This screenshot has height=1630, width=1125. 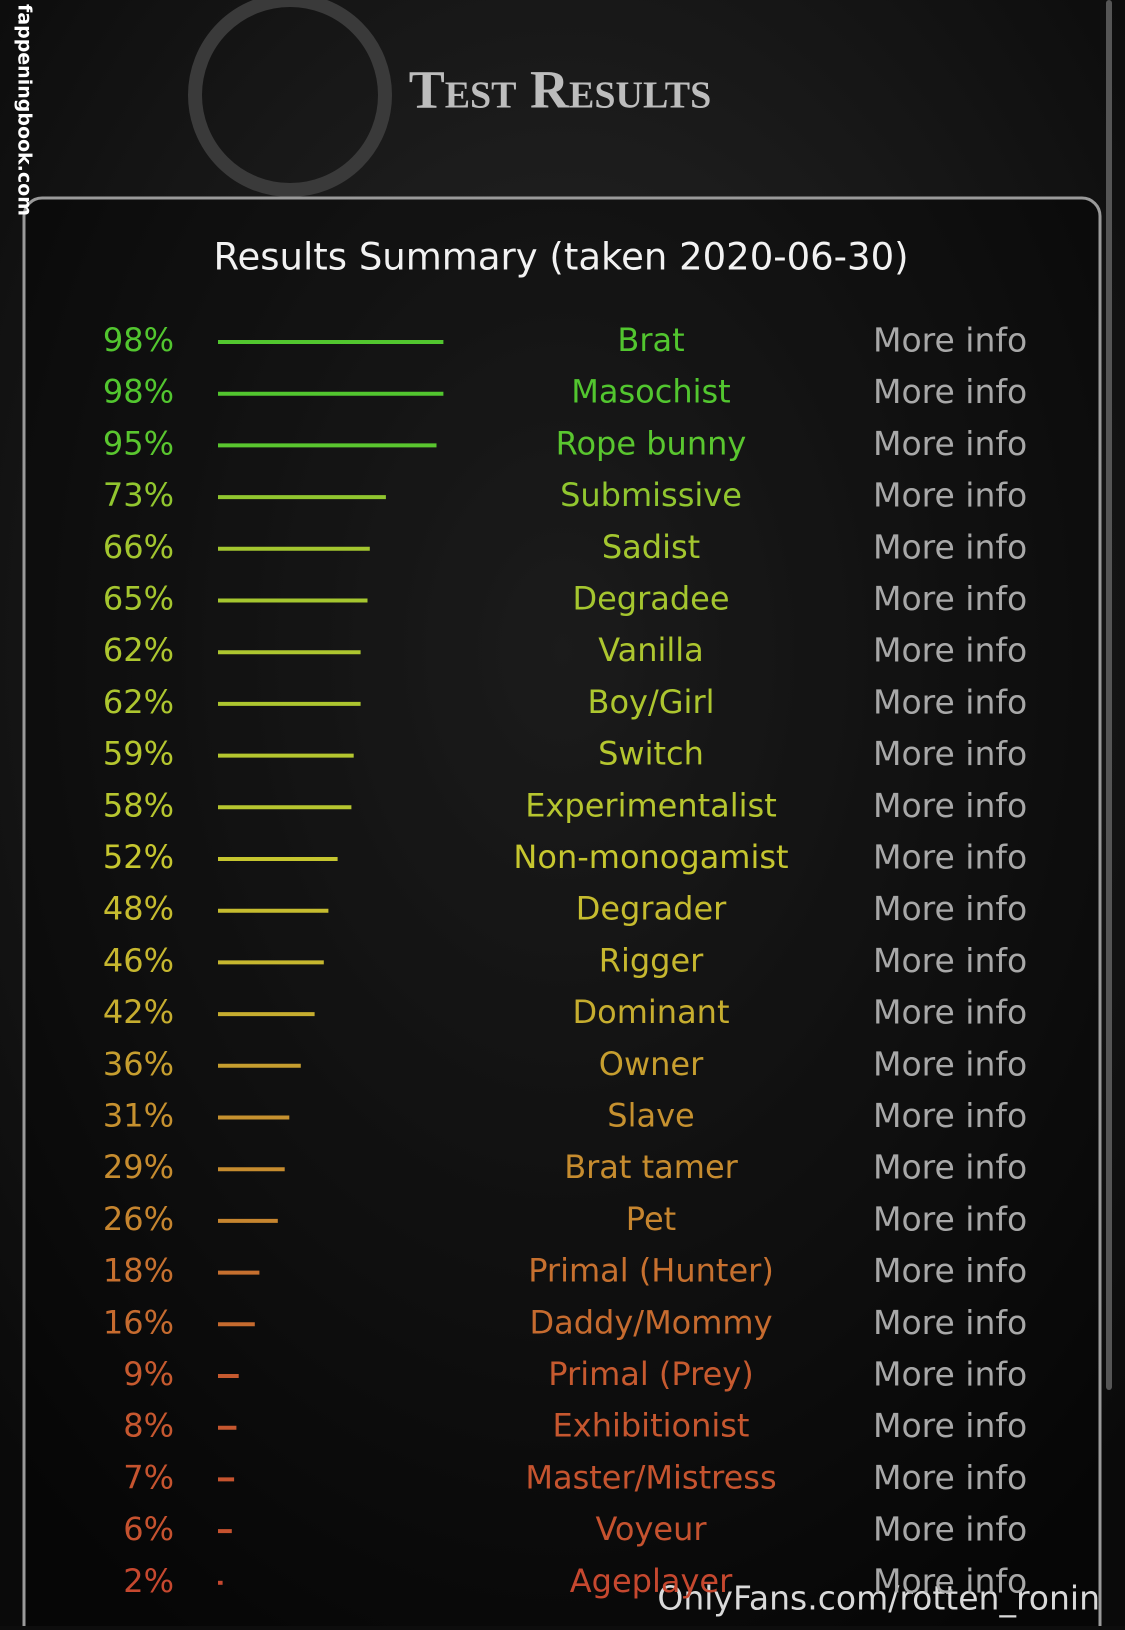 I want to click on watermark: fappeningbook.com, so click(x=25, y=110).